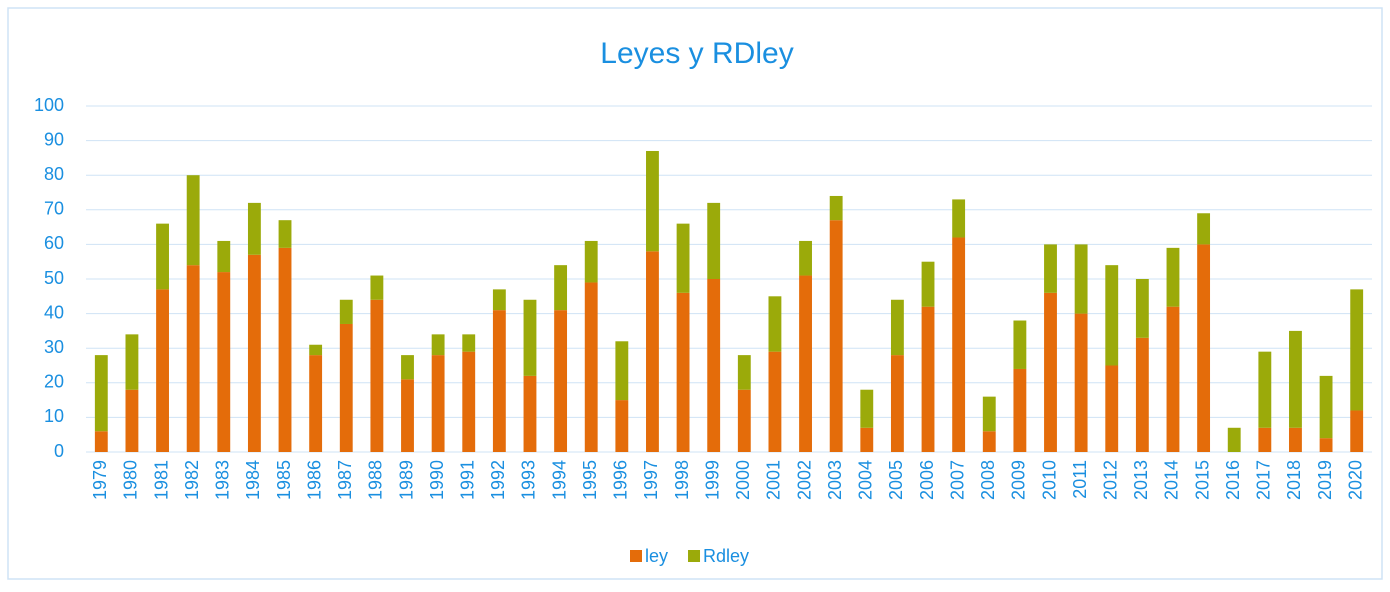  What do you see at coordinates (988, 480) in the screenshot?
I see `x-tick-label: 2008` at bounding box center [988, 480].